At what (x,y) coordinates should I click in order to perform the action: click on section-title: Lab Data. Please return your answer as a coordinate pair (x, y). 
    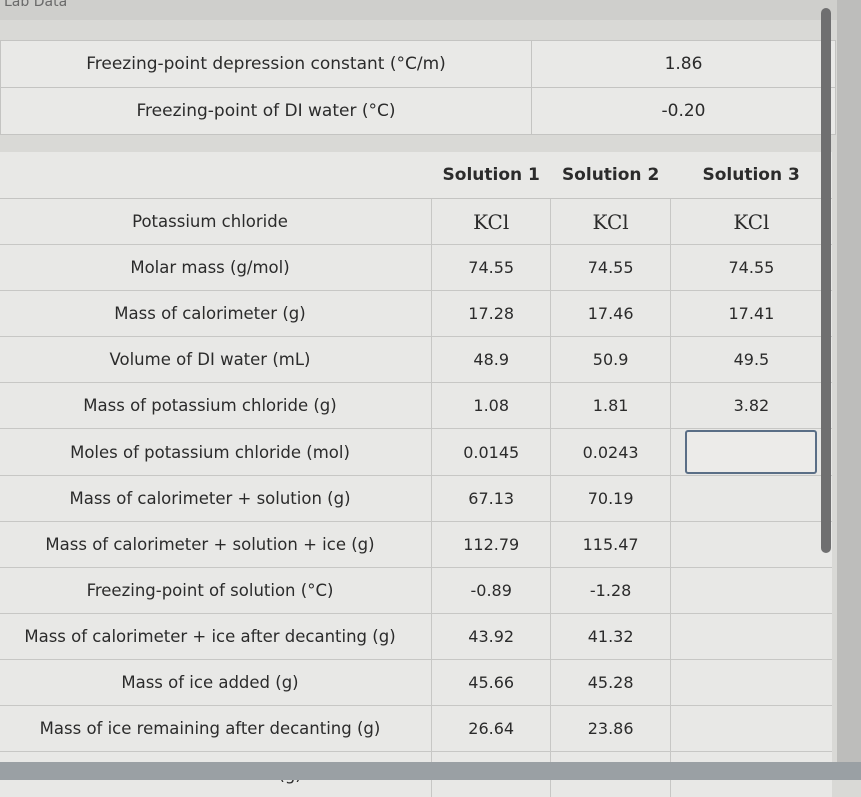
    Looking at the image, I should click on (35, 5).